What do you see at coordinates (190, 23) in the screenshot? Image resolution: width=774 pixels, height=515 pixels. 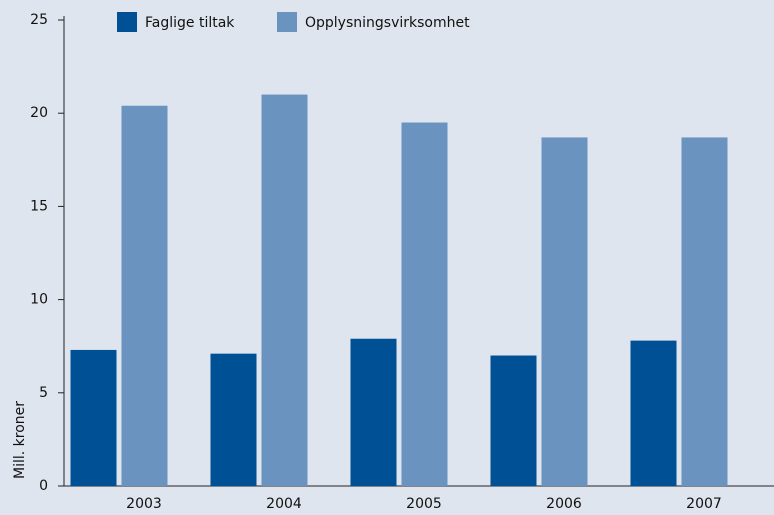 I see `legend-label: Faglige tiltak` at bounding box center [190, 23].